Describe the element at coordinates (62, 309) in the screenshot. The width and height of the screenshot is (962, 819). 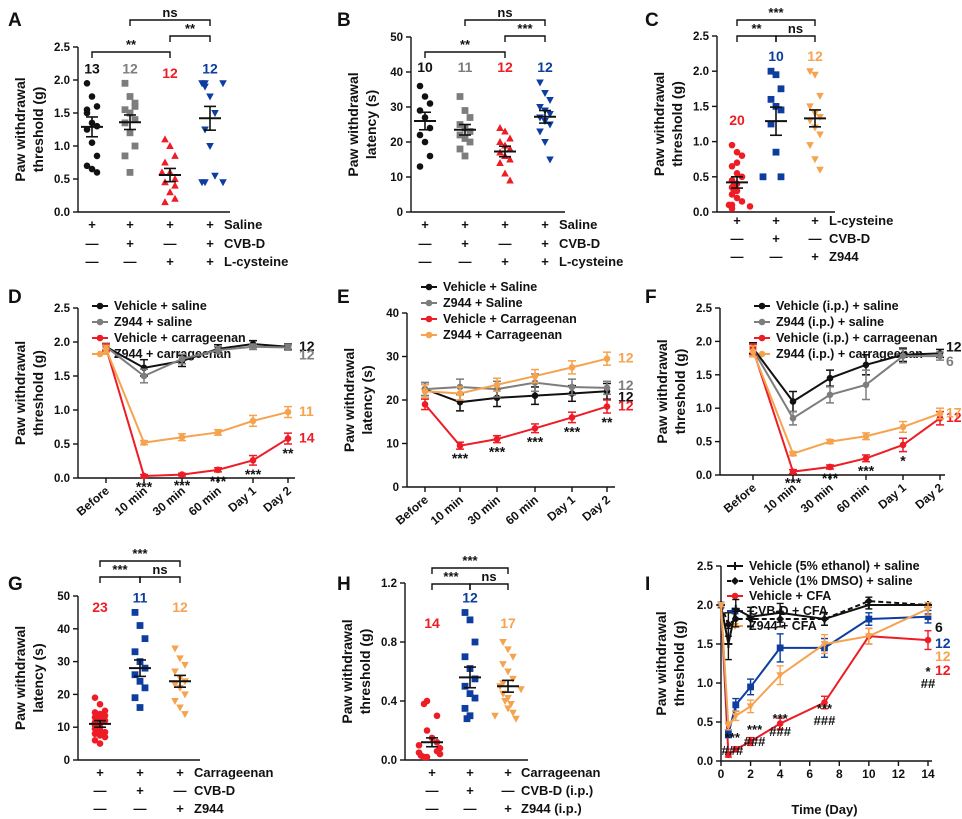
I see `y-tick-label: 2.5` at that location.